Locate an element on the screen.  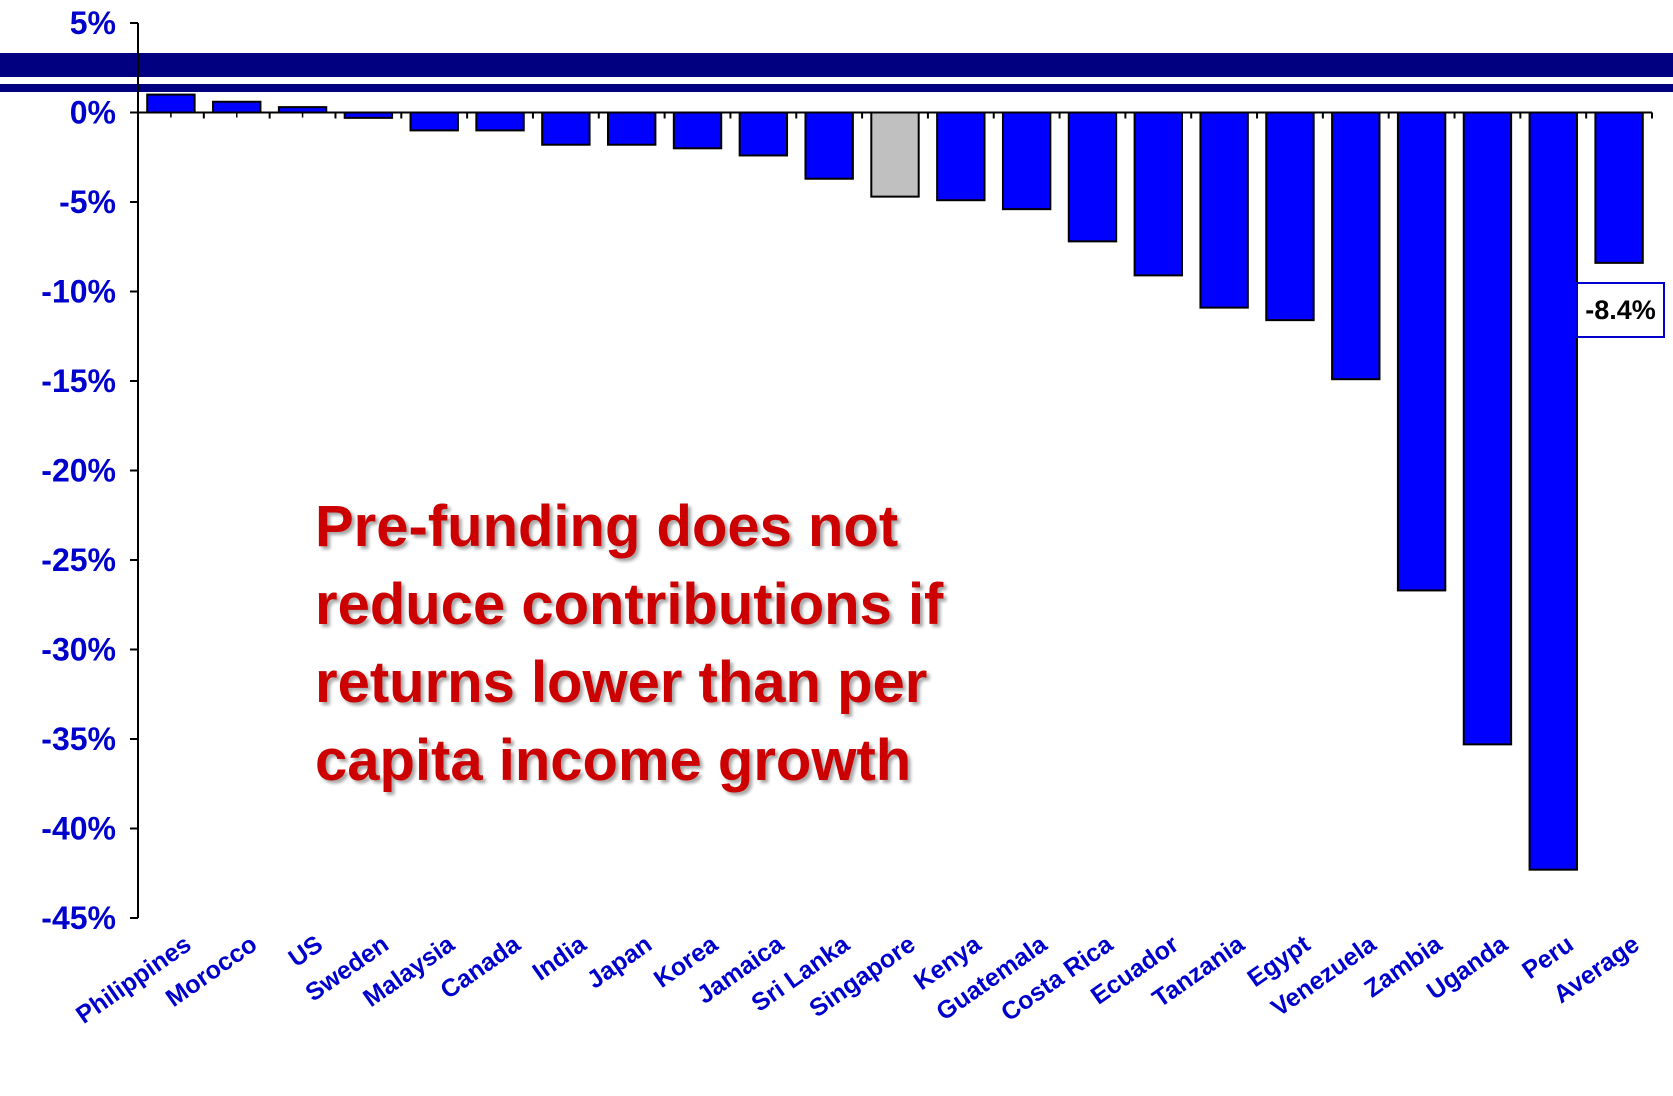
y-tick-label: -20% is located at coordinates (78, 471).